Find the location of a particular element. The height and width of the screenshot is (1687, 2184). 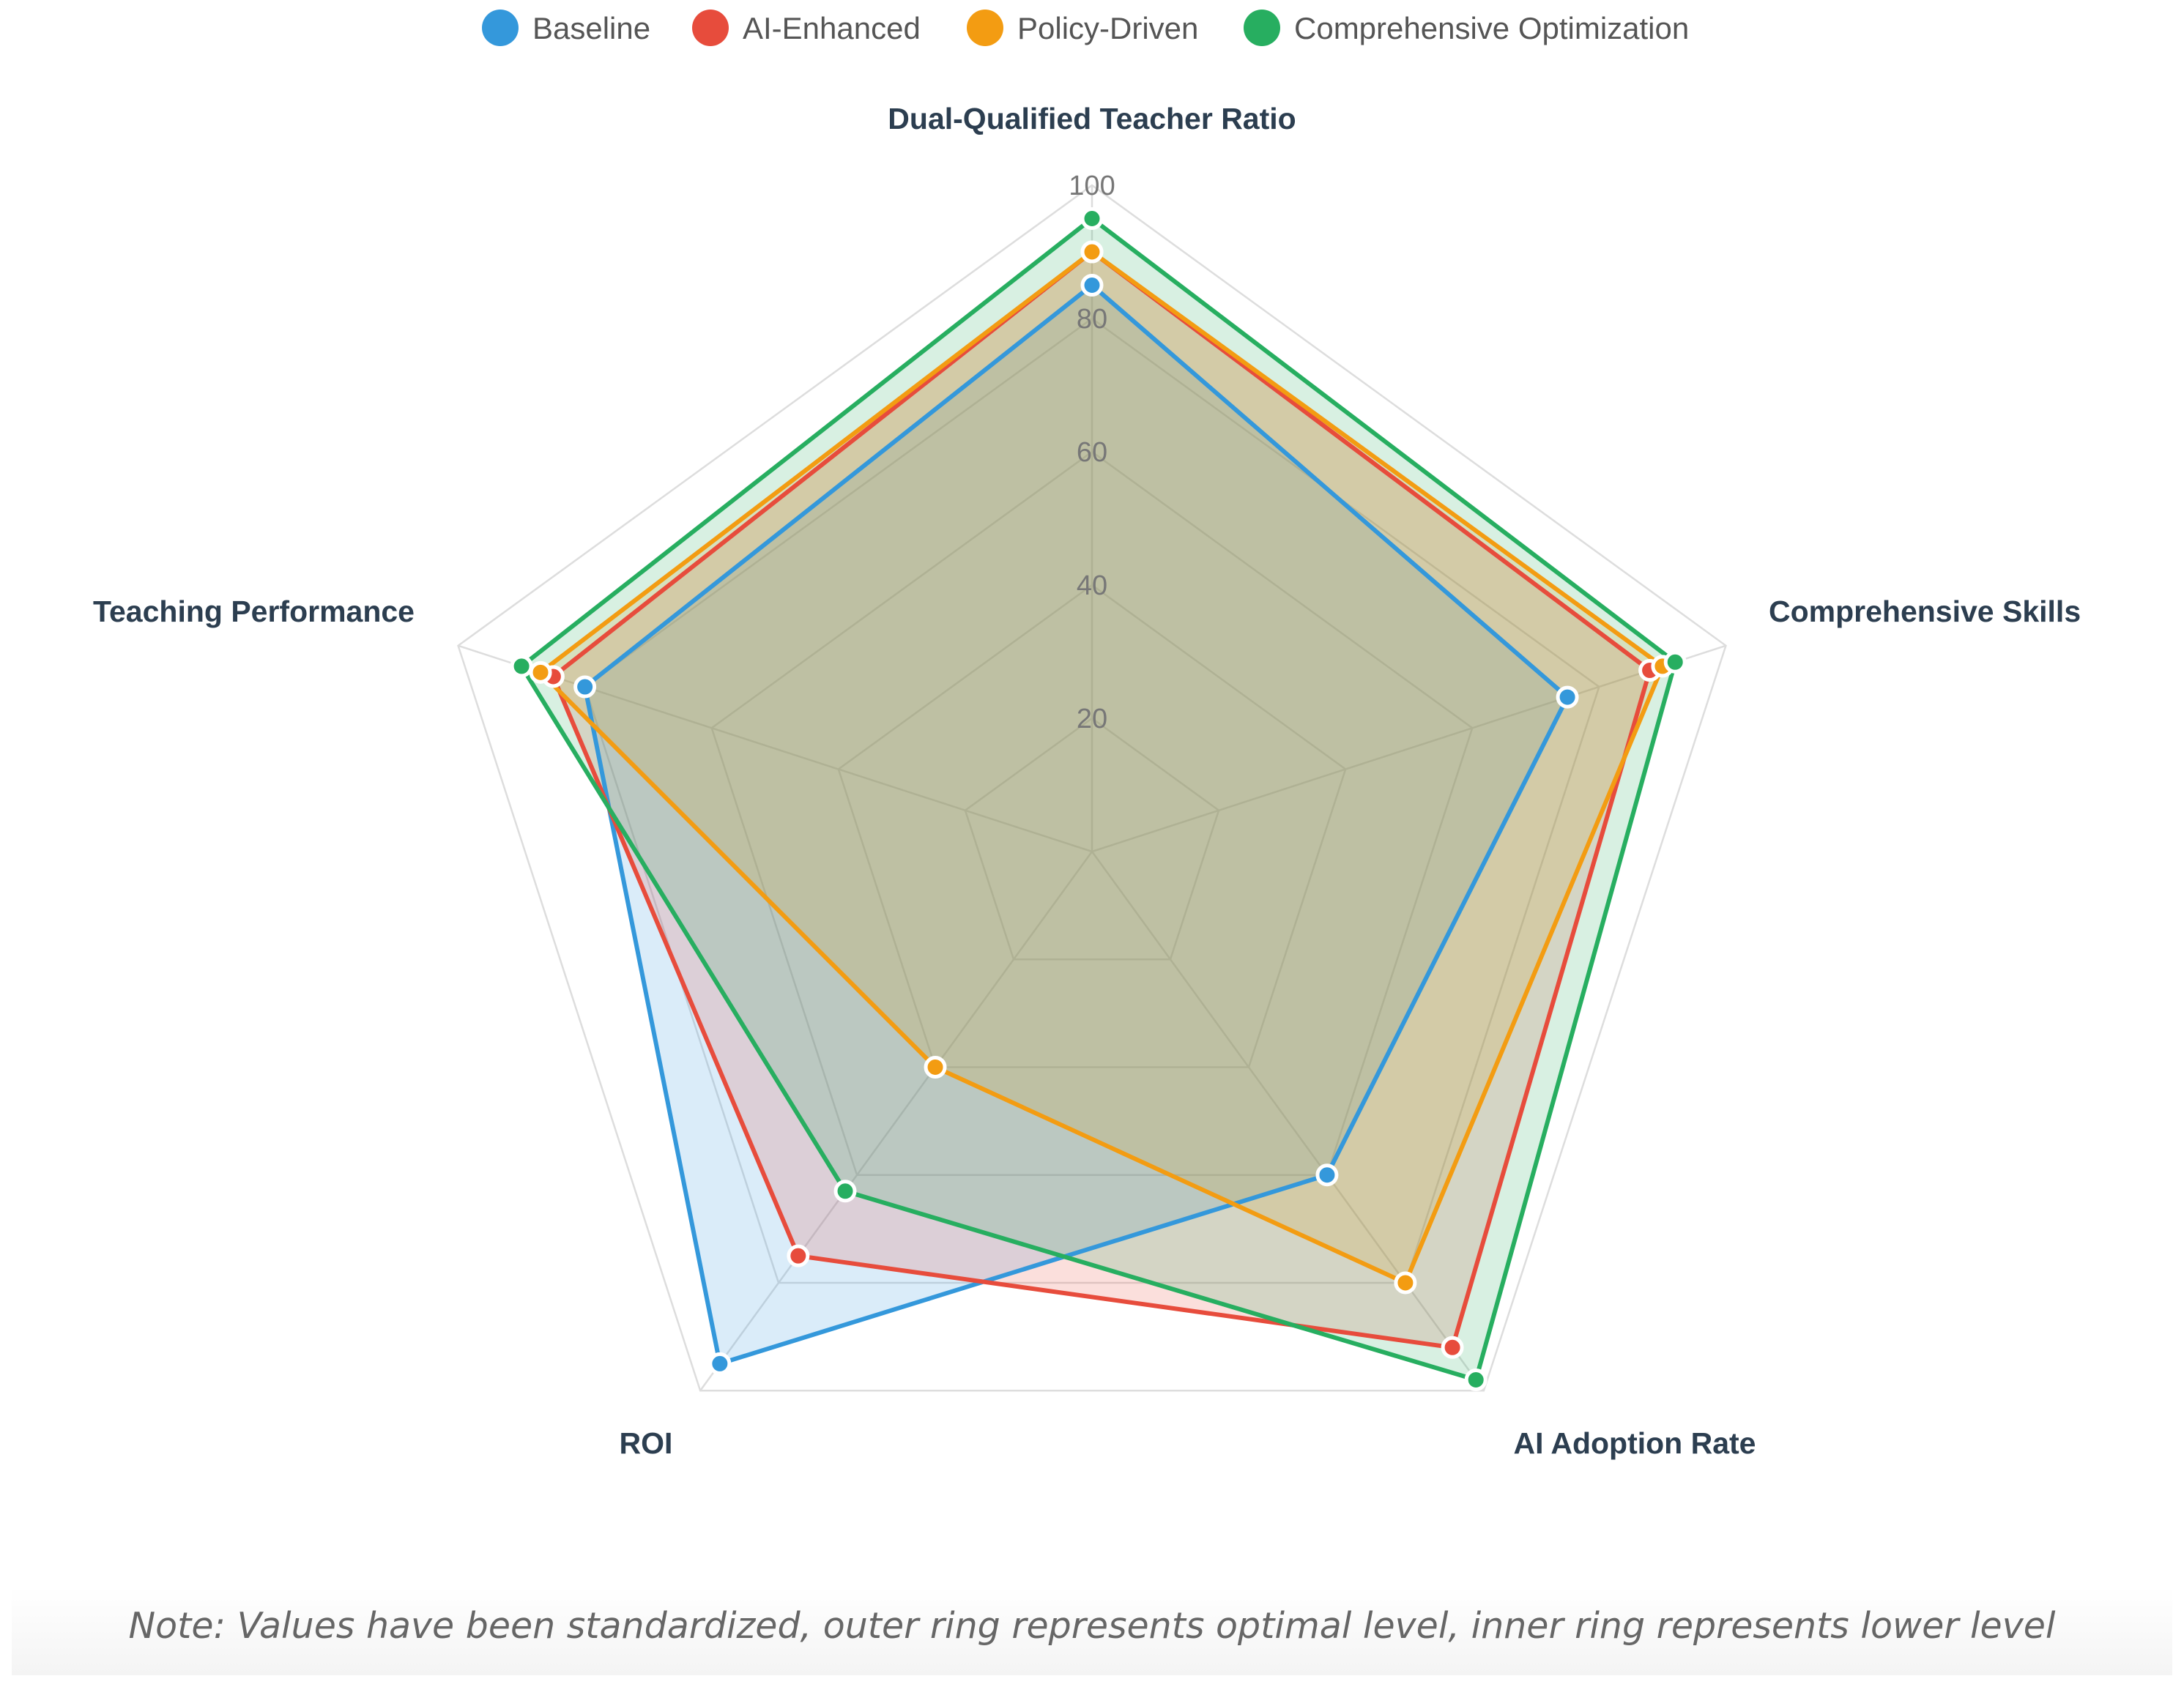

legend-label-baseline: Baseline is located at coordinates (591, 28).